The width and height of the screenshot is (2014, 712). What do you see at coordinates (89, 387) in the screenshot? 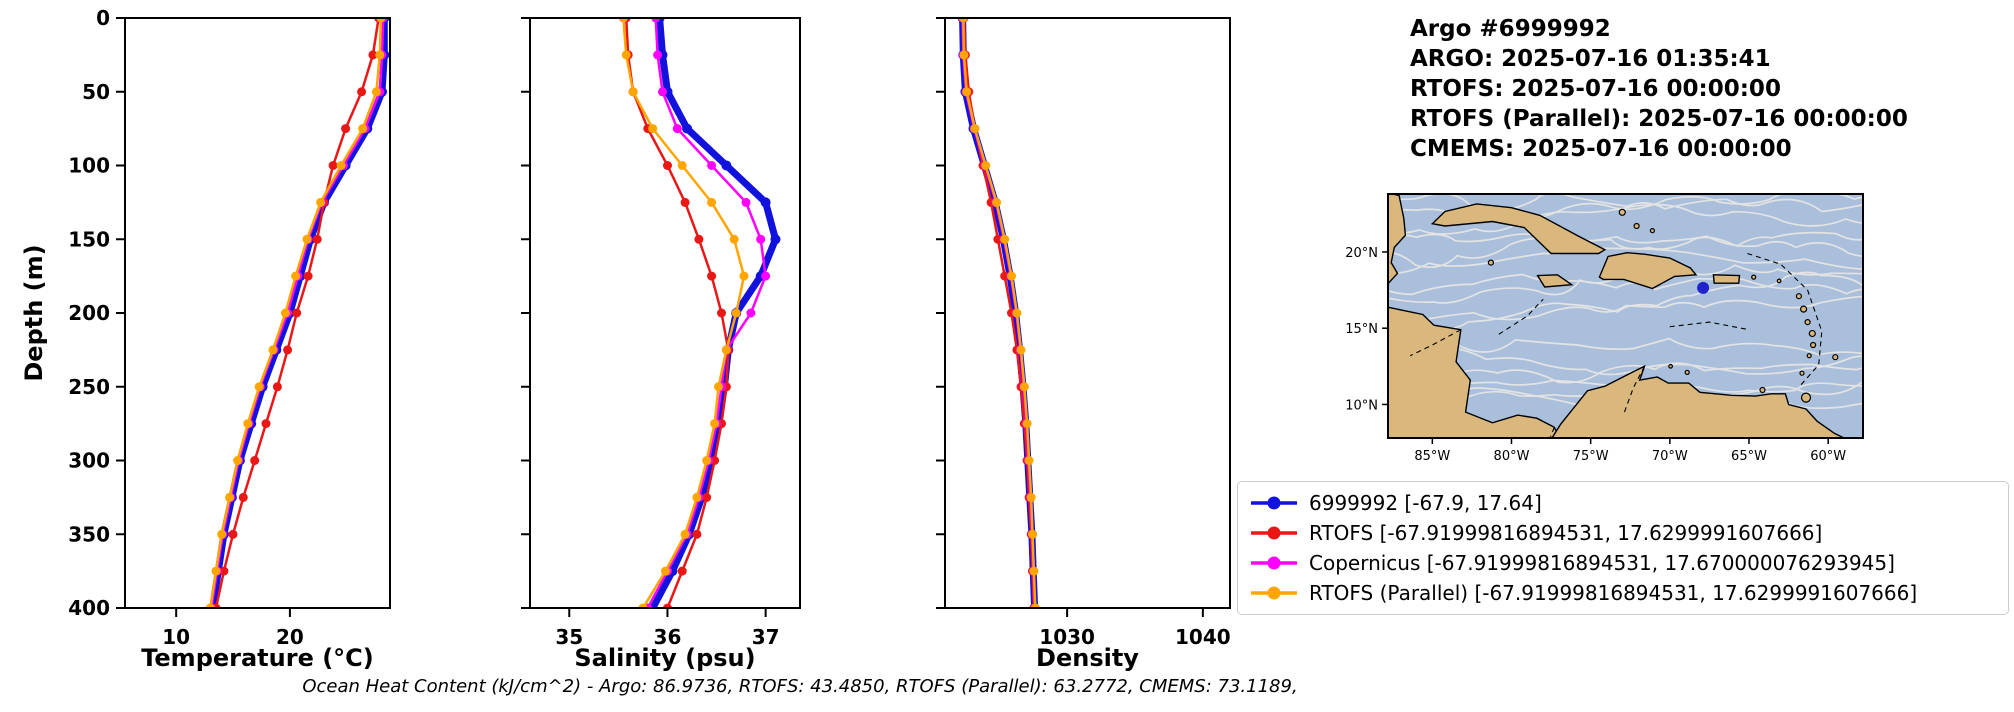
I see `y-tick-label: 250` at bounding box center [89, 387].